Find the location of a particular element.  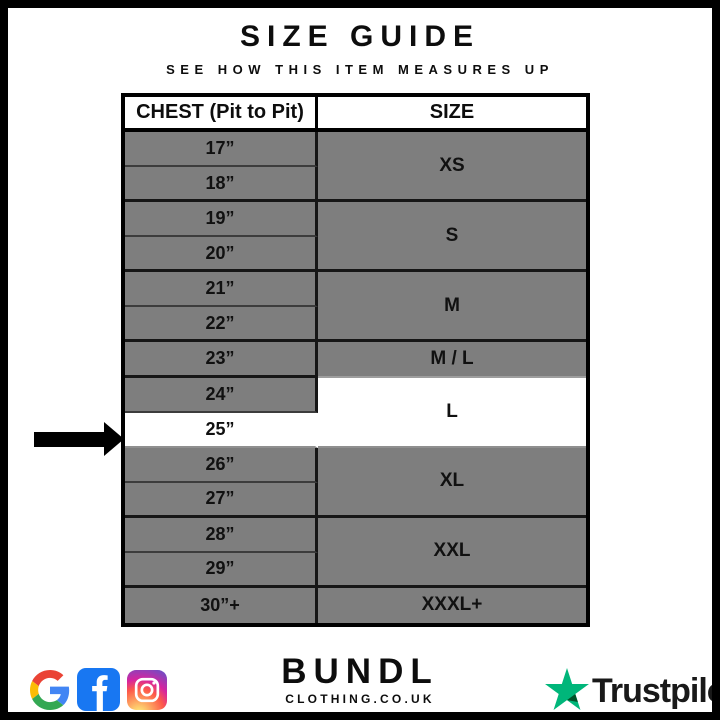

arrow-shaft is located at coordinates (69, 439).